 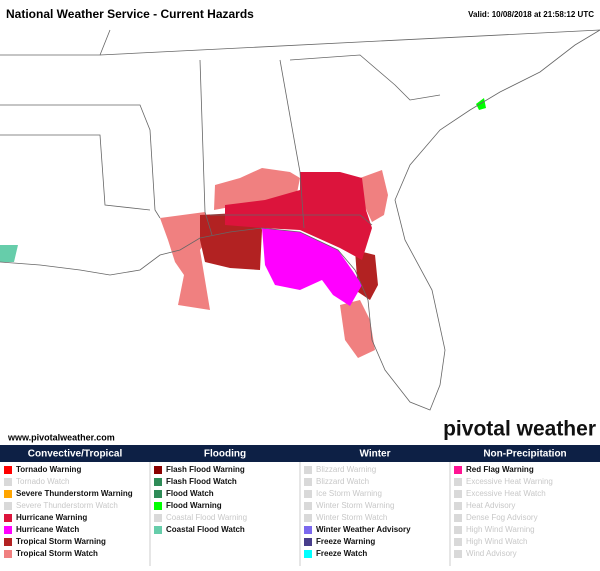 I want to click on legend-label: Flood Warning, so click(x=194, y=505).